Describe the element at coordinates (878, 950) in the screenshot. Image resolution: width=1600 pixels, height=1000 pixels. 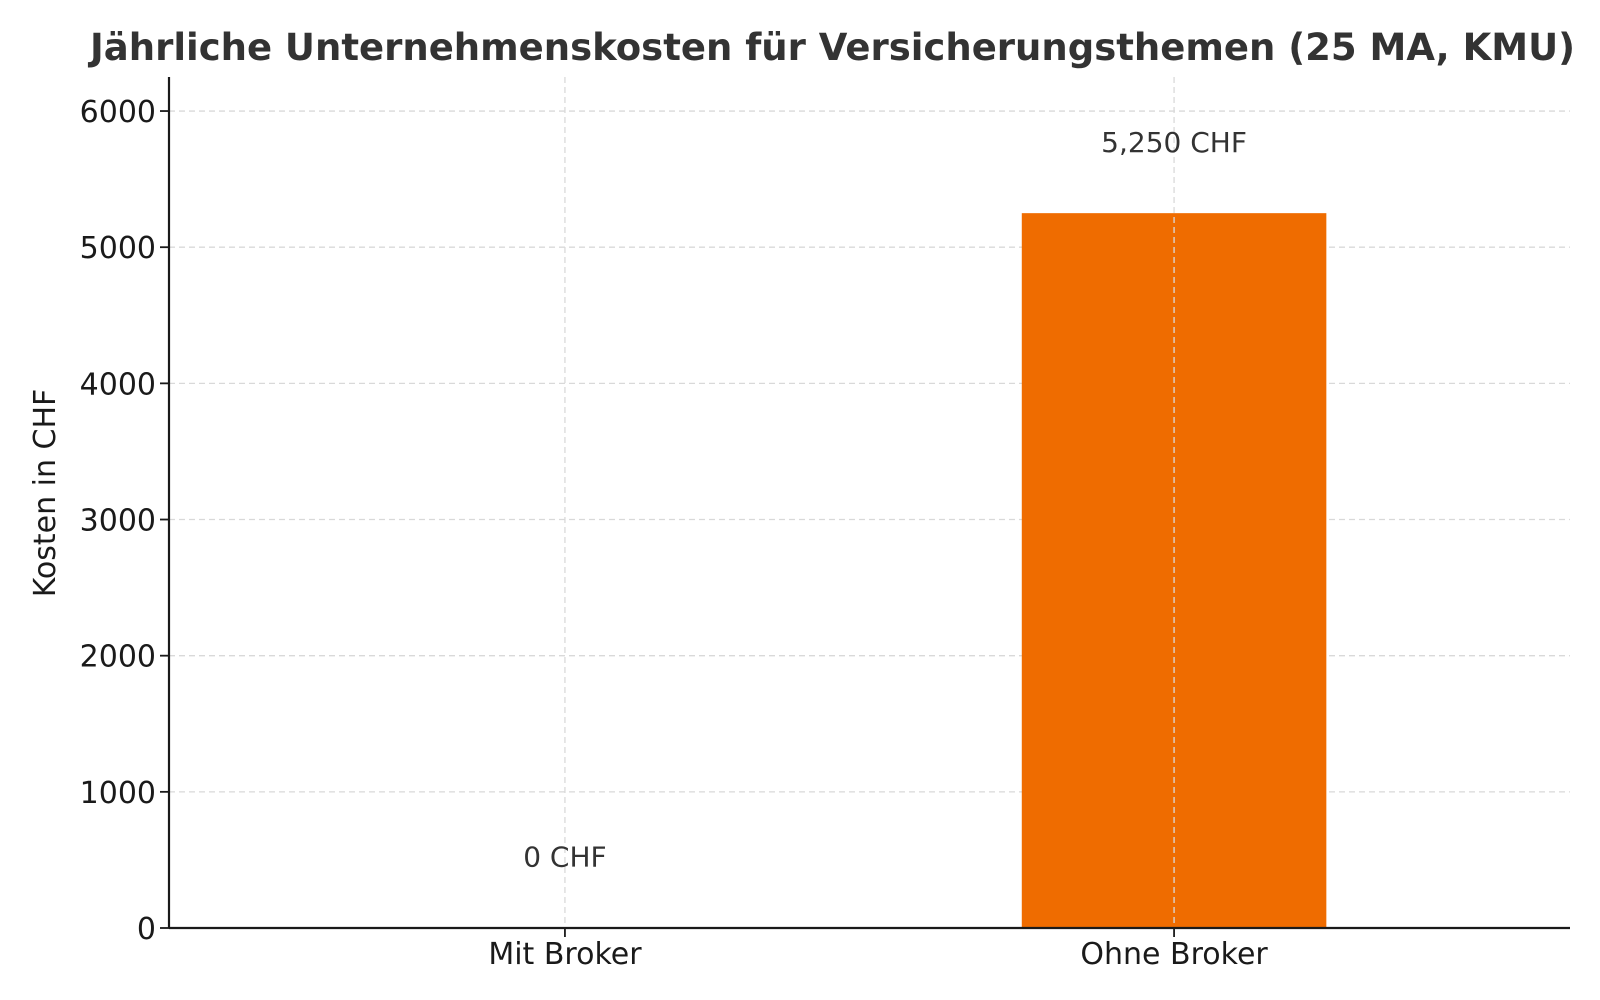
I see `x-axis-ticks: Mit Broker Ohne Broker` at that location.